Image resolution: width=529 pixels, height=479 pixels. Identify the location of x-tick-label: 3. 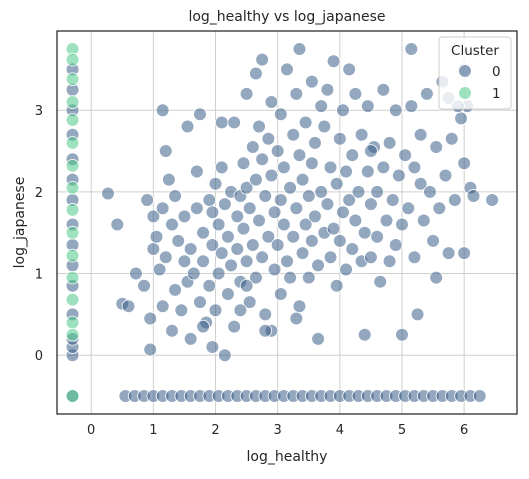
(278, 430).